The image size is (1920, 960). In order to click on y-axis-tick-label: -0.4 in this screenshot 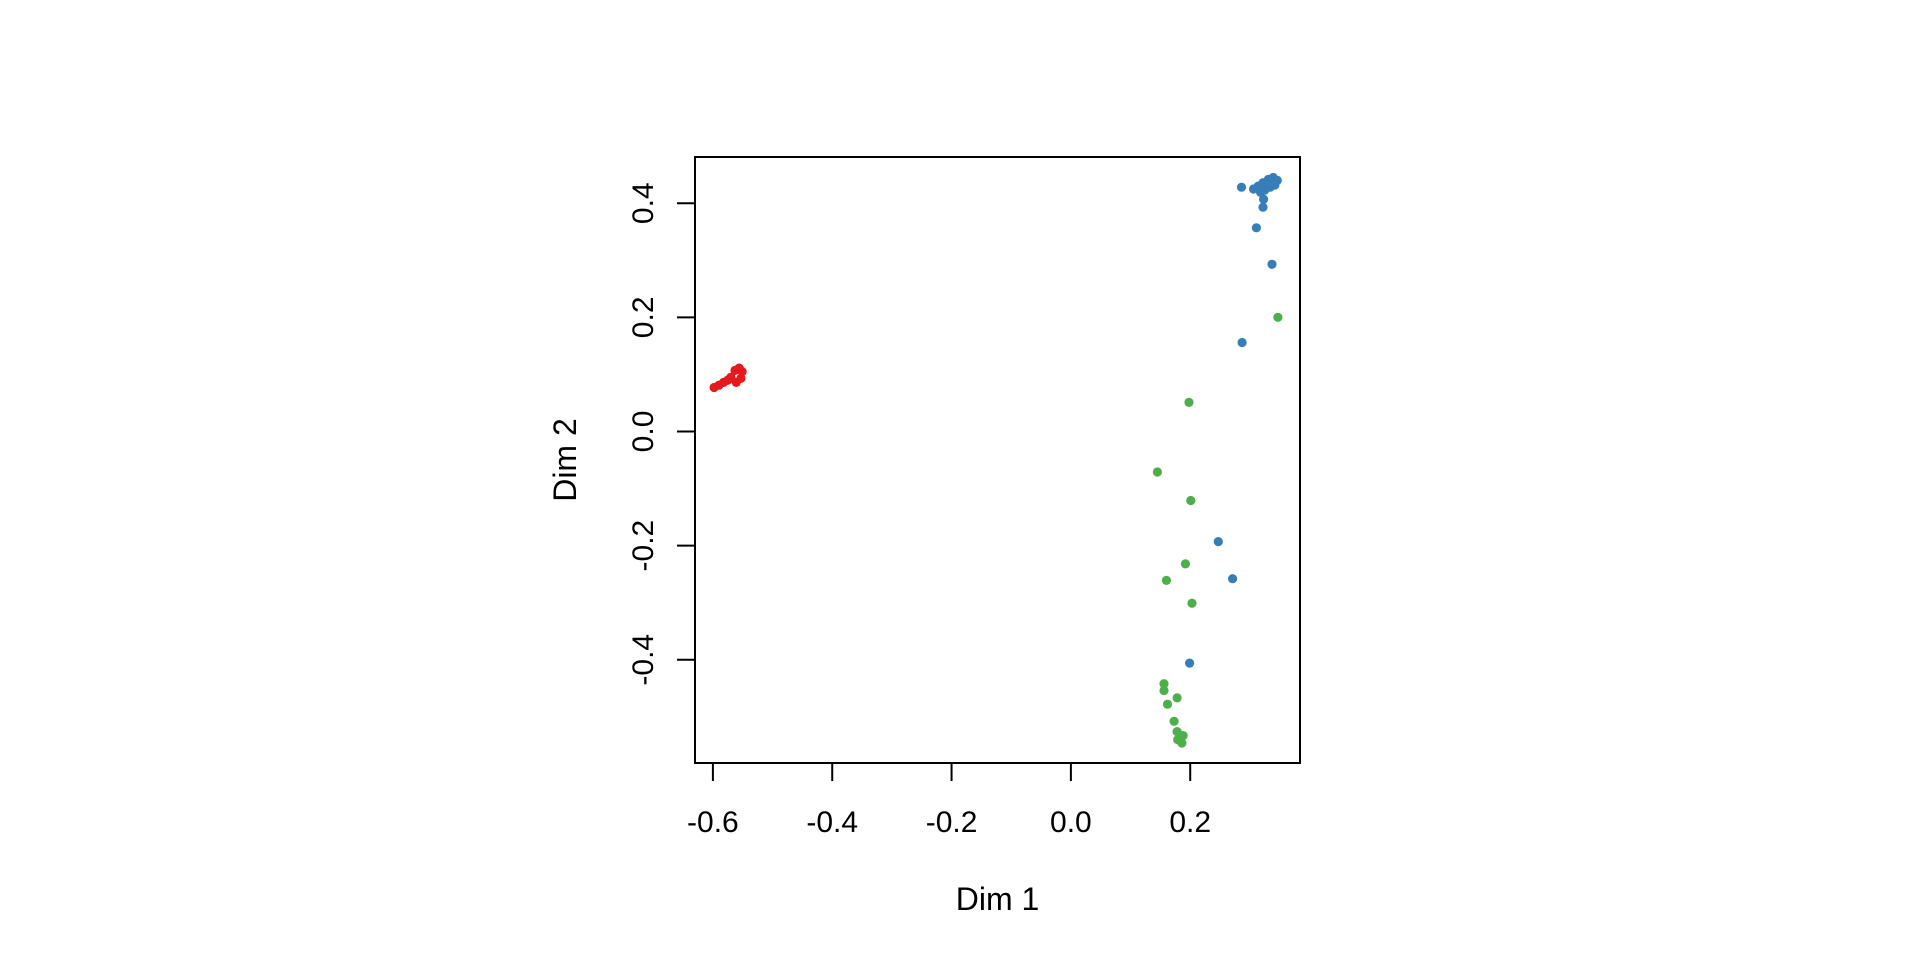, I will do `click(643, 660)`.